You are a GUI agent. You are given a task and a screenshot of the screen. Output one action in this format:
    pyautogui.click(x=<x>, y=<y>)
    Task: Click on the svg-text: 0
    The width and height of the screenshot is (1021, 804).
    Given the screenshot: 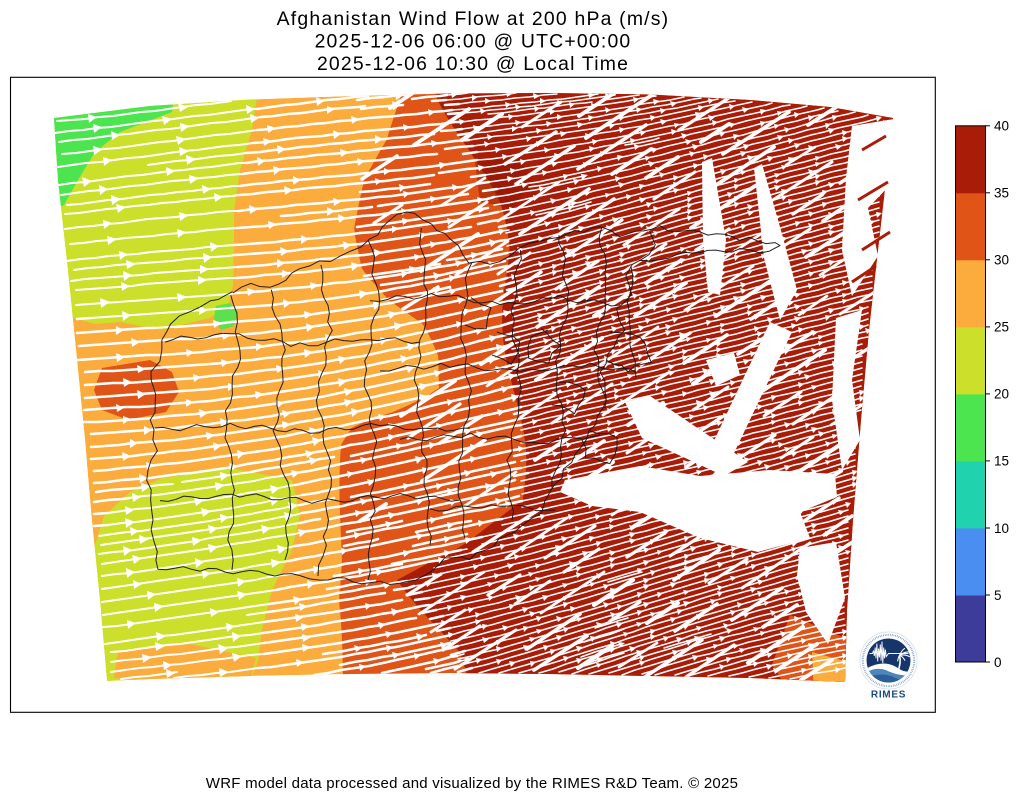 What is the action you would take?
    pyautogui.click(x=998, y=662)
    